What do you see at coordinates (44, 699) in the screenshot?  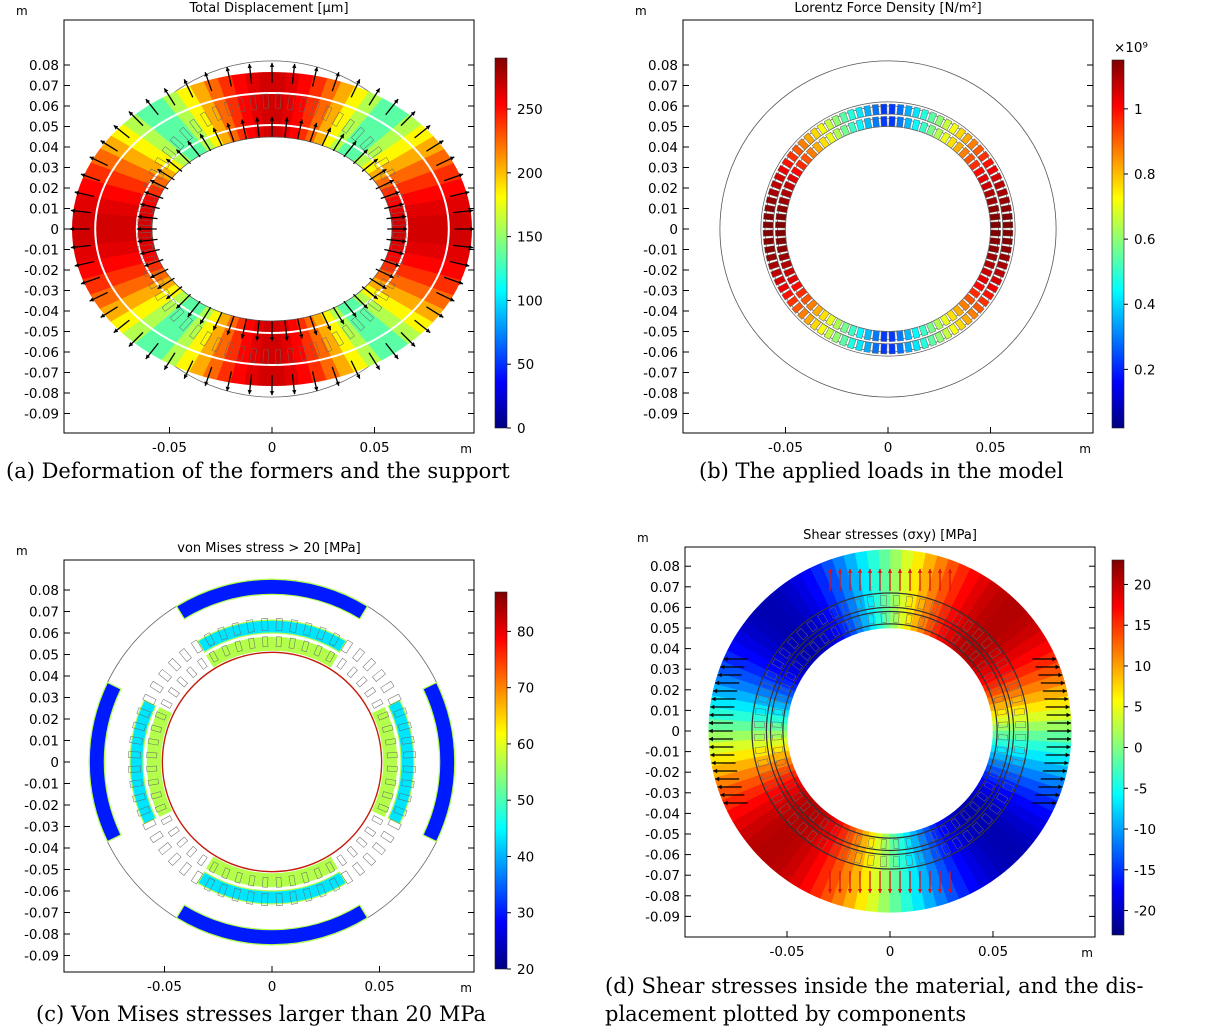 I see `c-ytick-label: 0.03` at bounding box center [44, 699].